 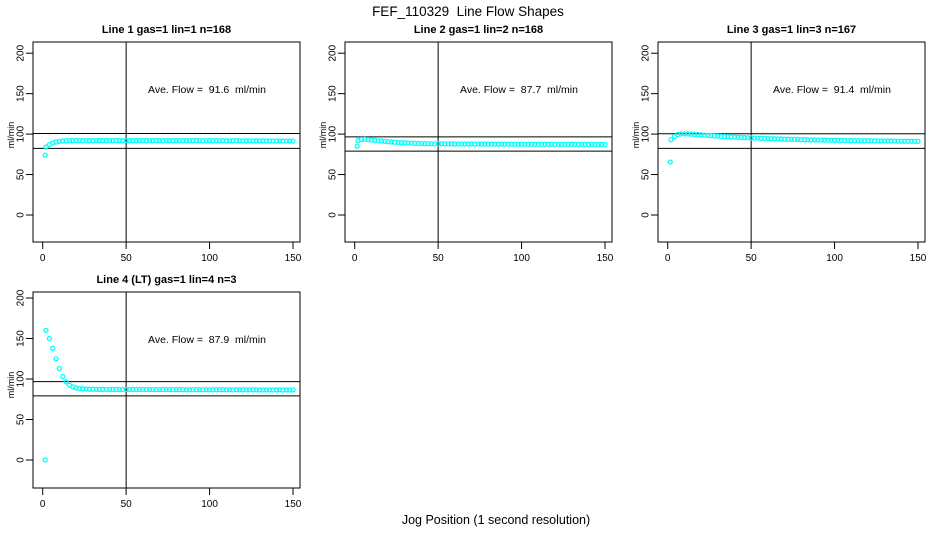 What do you see at coordinates (207, 340) in the screenshot?
I see `ave-flow-annotation: Ave. Flow = 87.9 ml/min` at bounding box center [207, 340].